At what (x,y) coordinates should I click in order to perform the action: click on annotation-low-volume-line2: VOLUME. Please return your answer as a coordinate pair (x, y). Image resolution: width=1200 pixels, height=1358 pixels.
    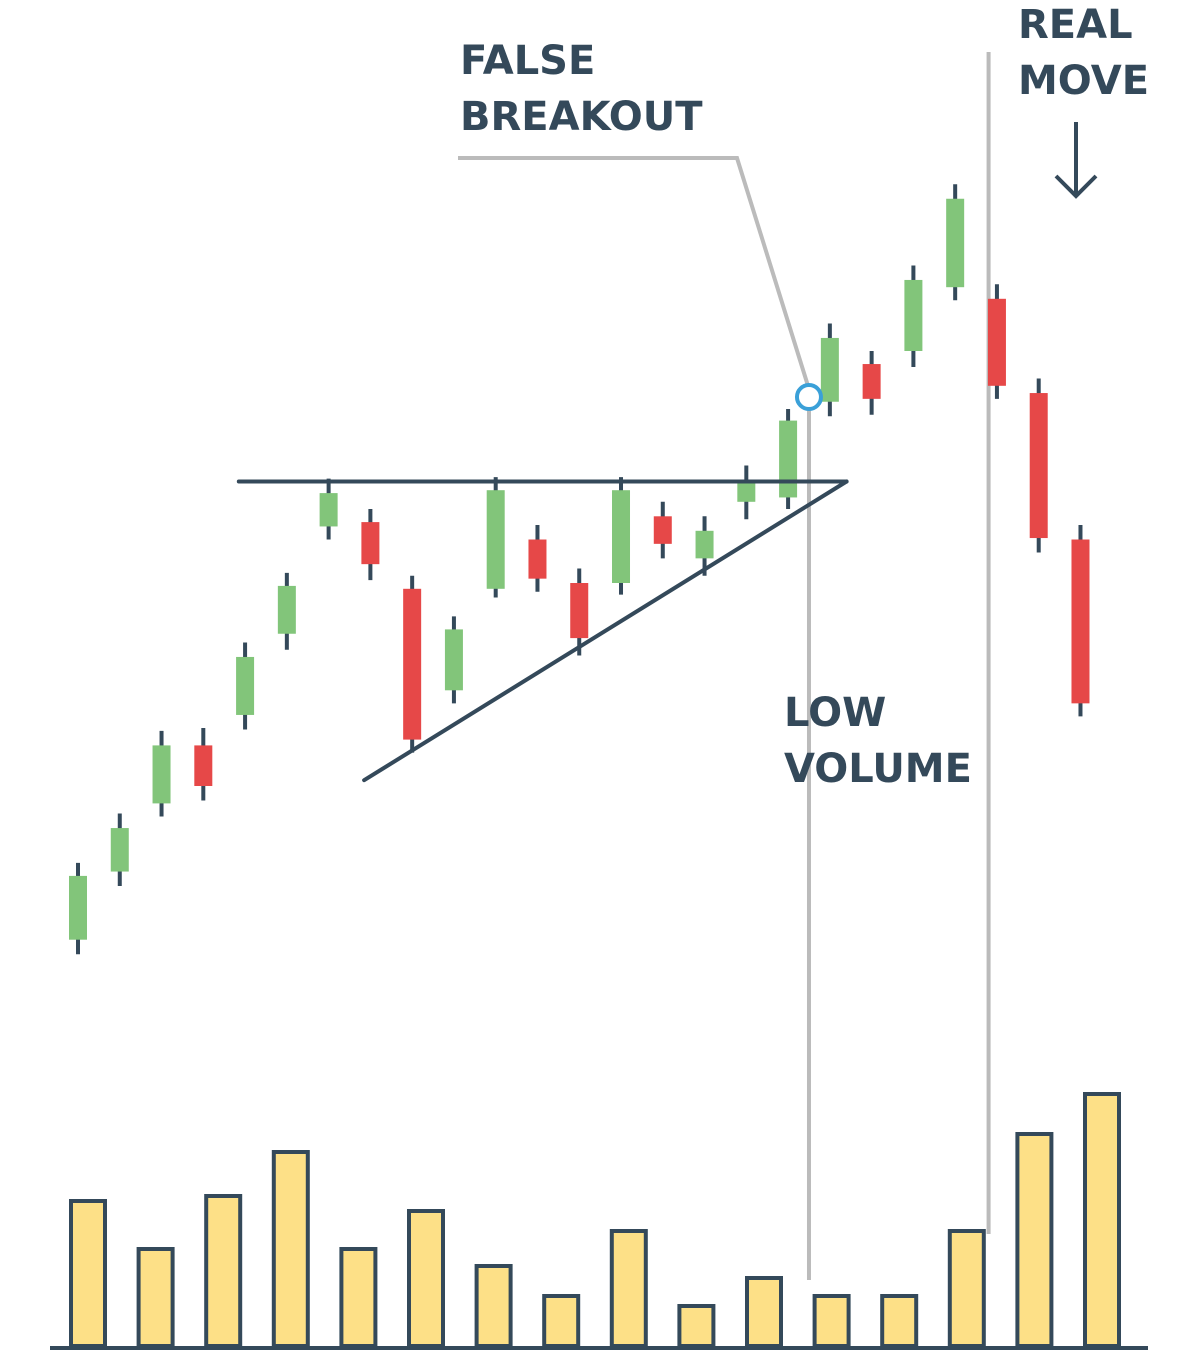
    Looking at the image, I should click on (878, 769).